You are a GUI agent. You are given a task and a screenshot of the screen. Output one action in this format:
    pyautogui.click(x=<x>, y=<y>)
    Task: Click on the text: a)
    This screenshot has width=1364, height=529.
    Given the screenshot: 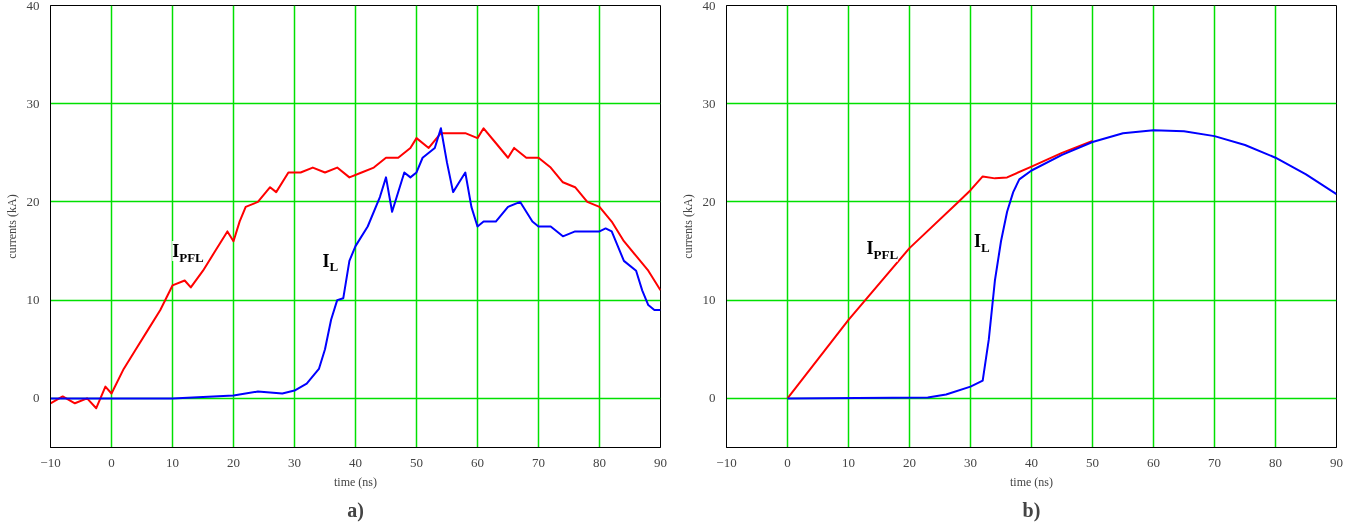 What is the action you would take?
    pyautogui.click(x=355, y=510)
    